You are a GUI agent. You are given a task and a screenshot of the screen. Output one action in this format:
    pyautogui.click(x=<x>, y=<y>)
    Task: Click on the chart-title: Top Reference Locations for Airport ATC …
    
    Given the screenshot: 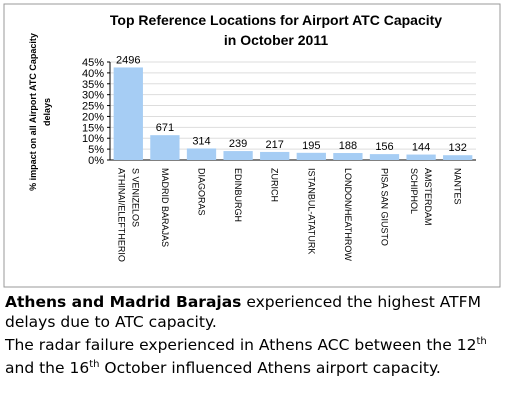 What is the action you would take?
    pyautogui.click(x=276, y=20)
    